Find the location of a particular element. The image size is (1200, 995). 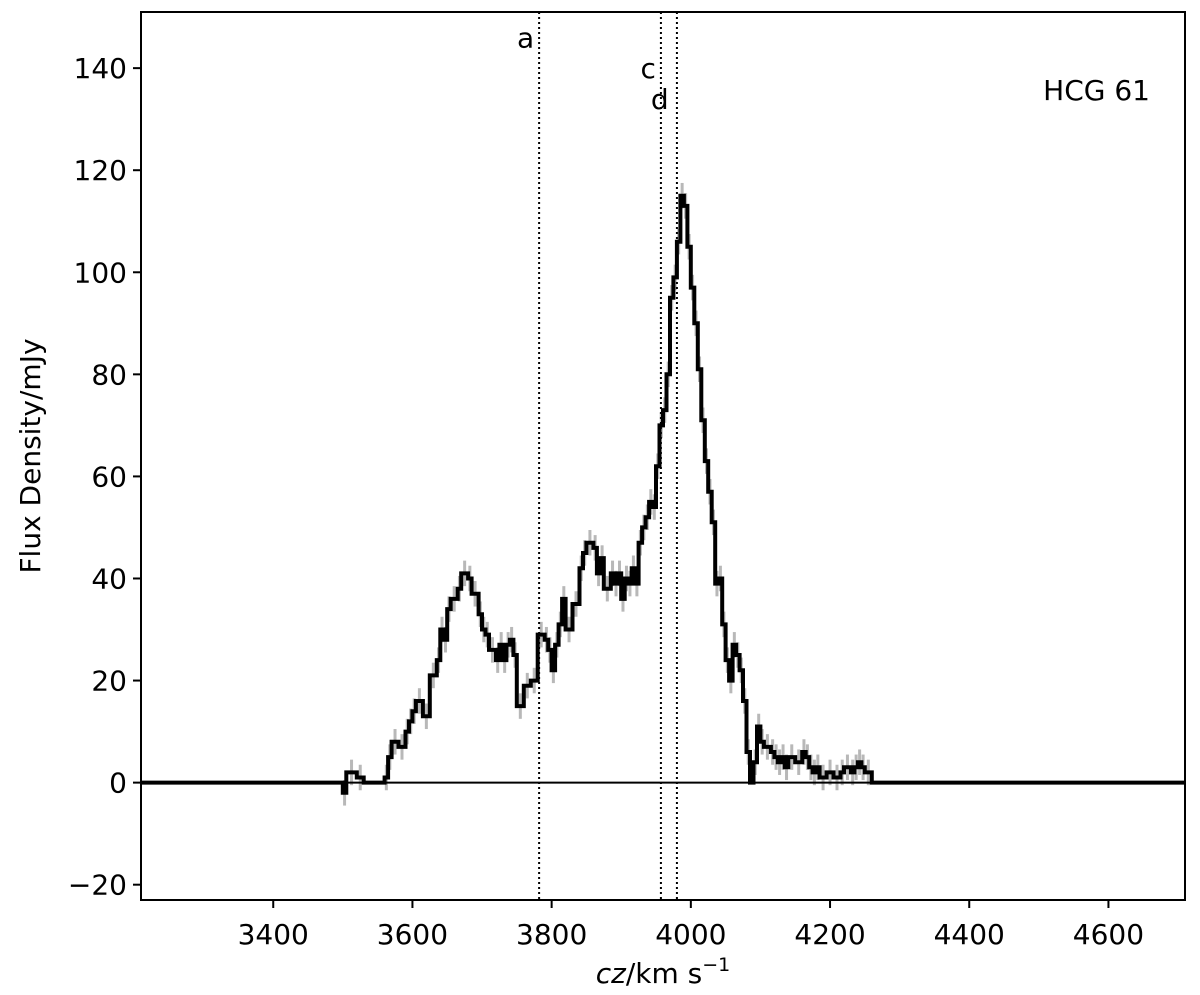

x-tick-label: 4400 is located at coordinates (969, 934).